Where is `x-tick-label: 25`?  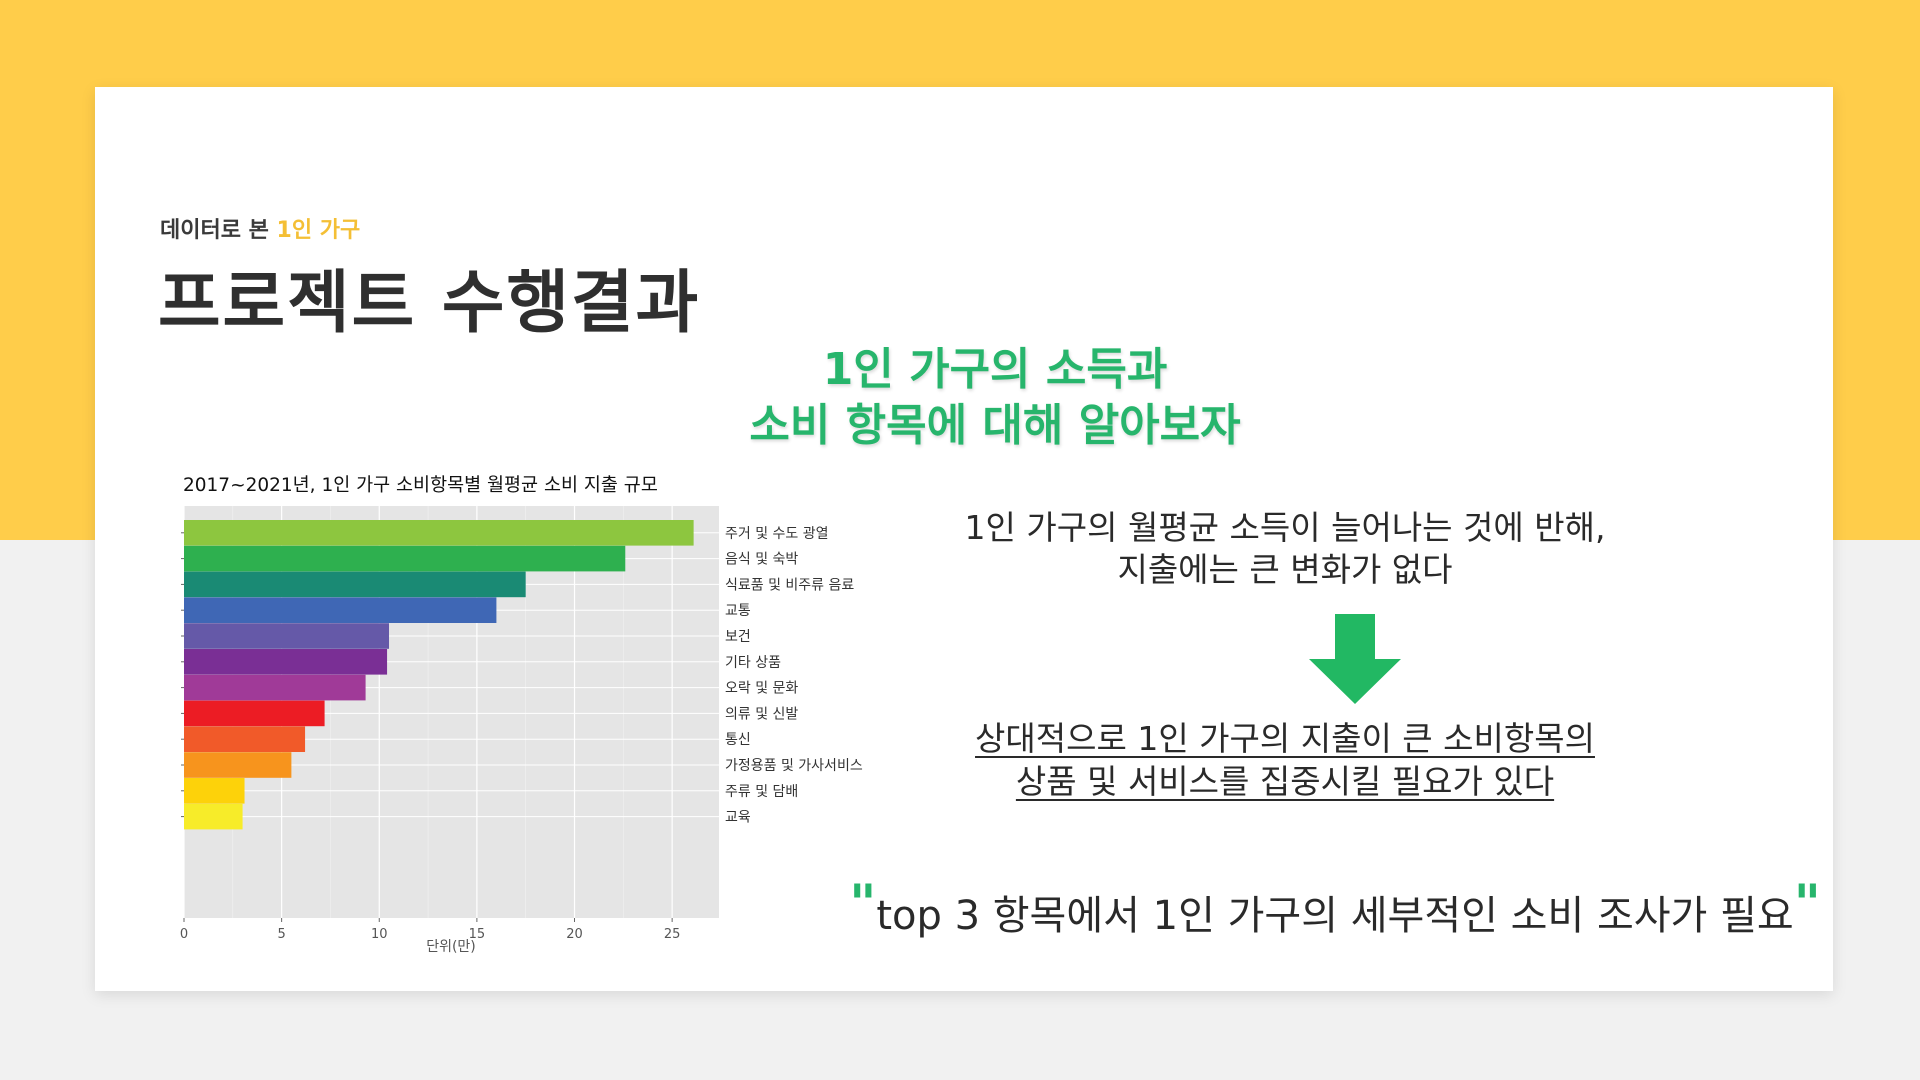
x-tick-label: 25 is located at coordinates (672, 934).